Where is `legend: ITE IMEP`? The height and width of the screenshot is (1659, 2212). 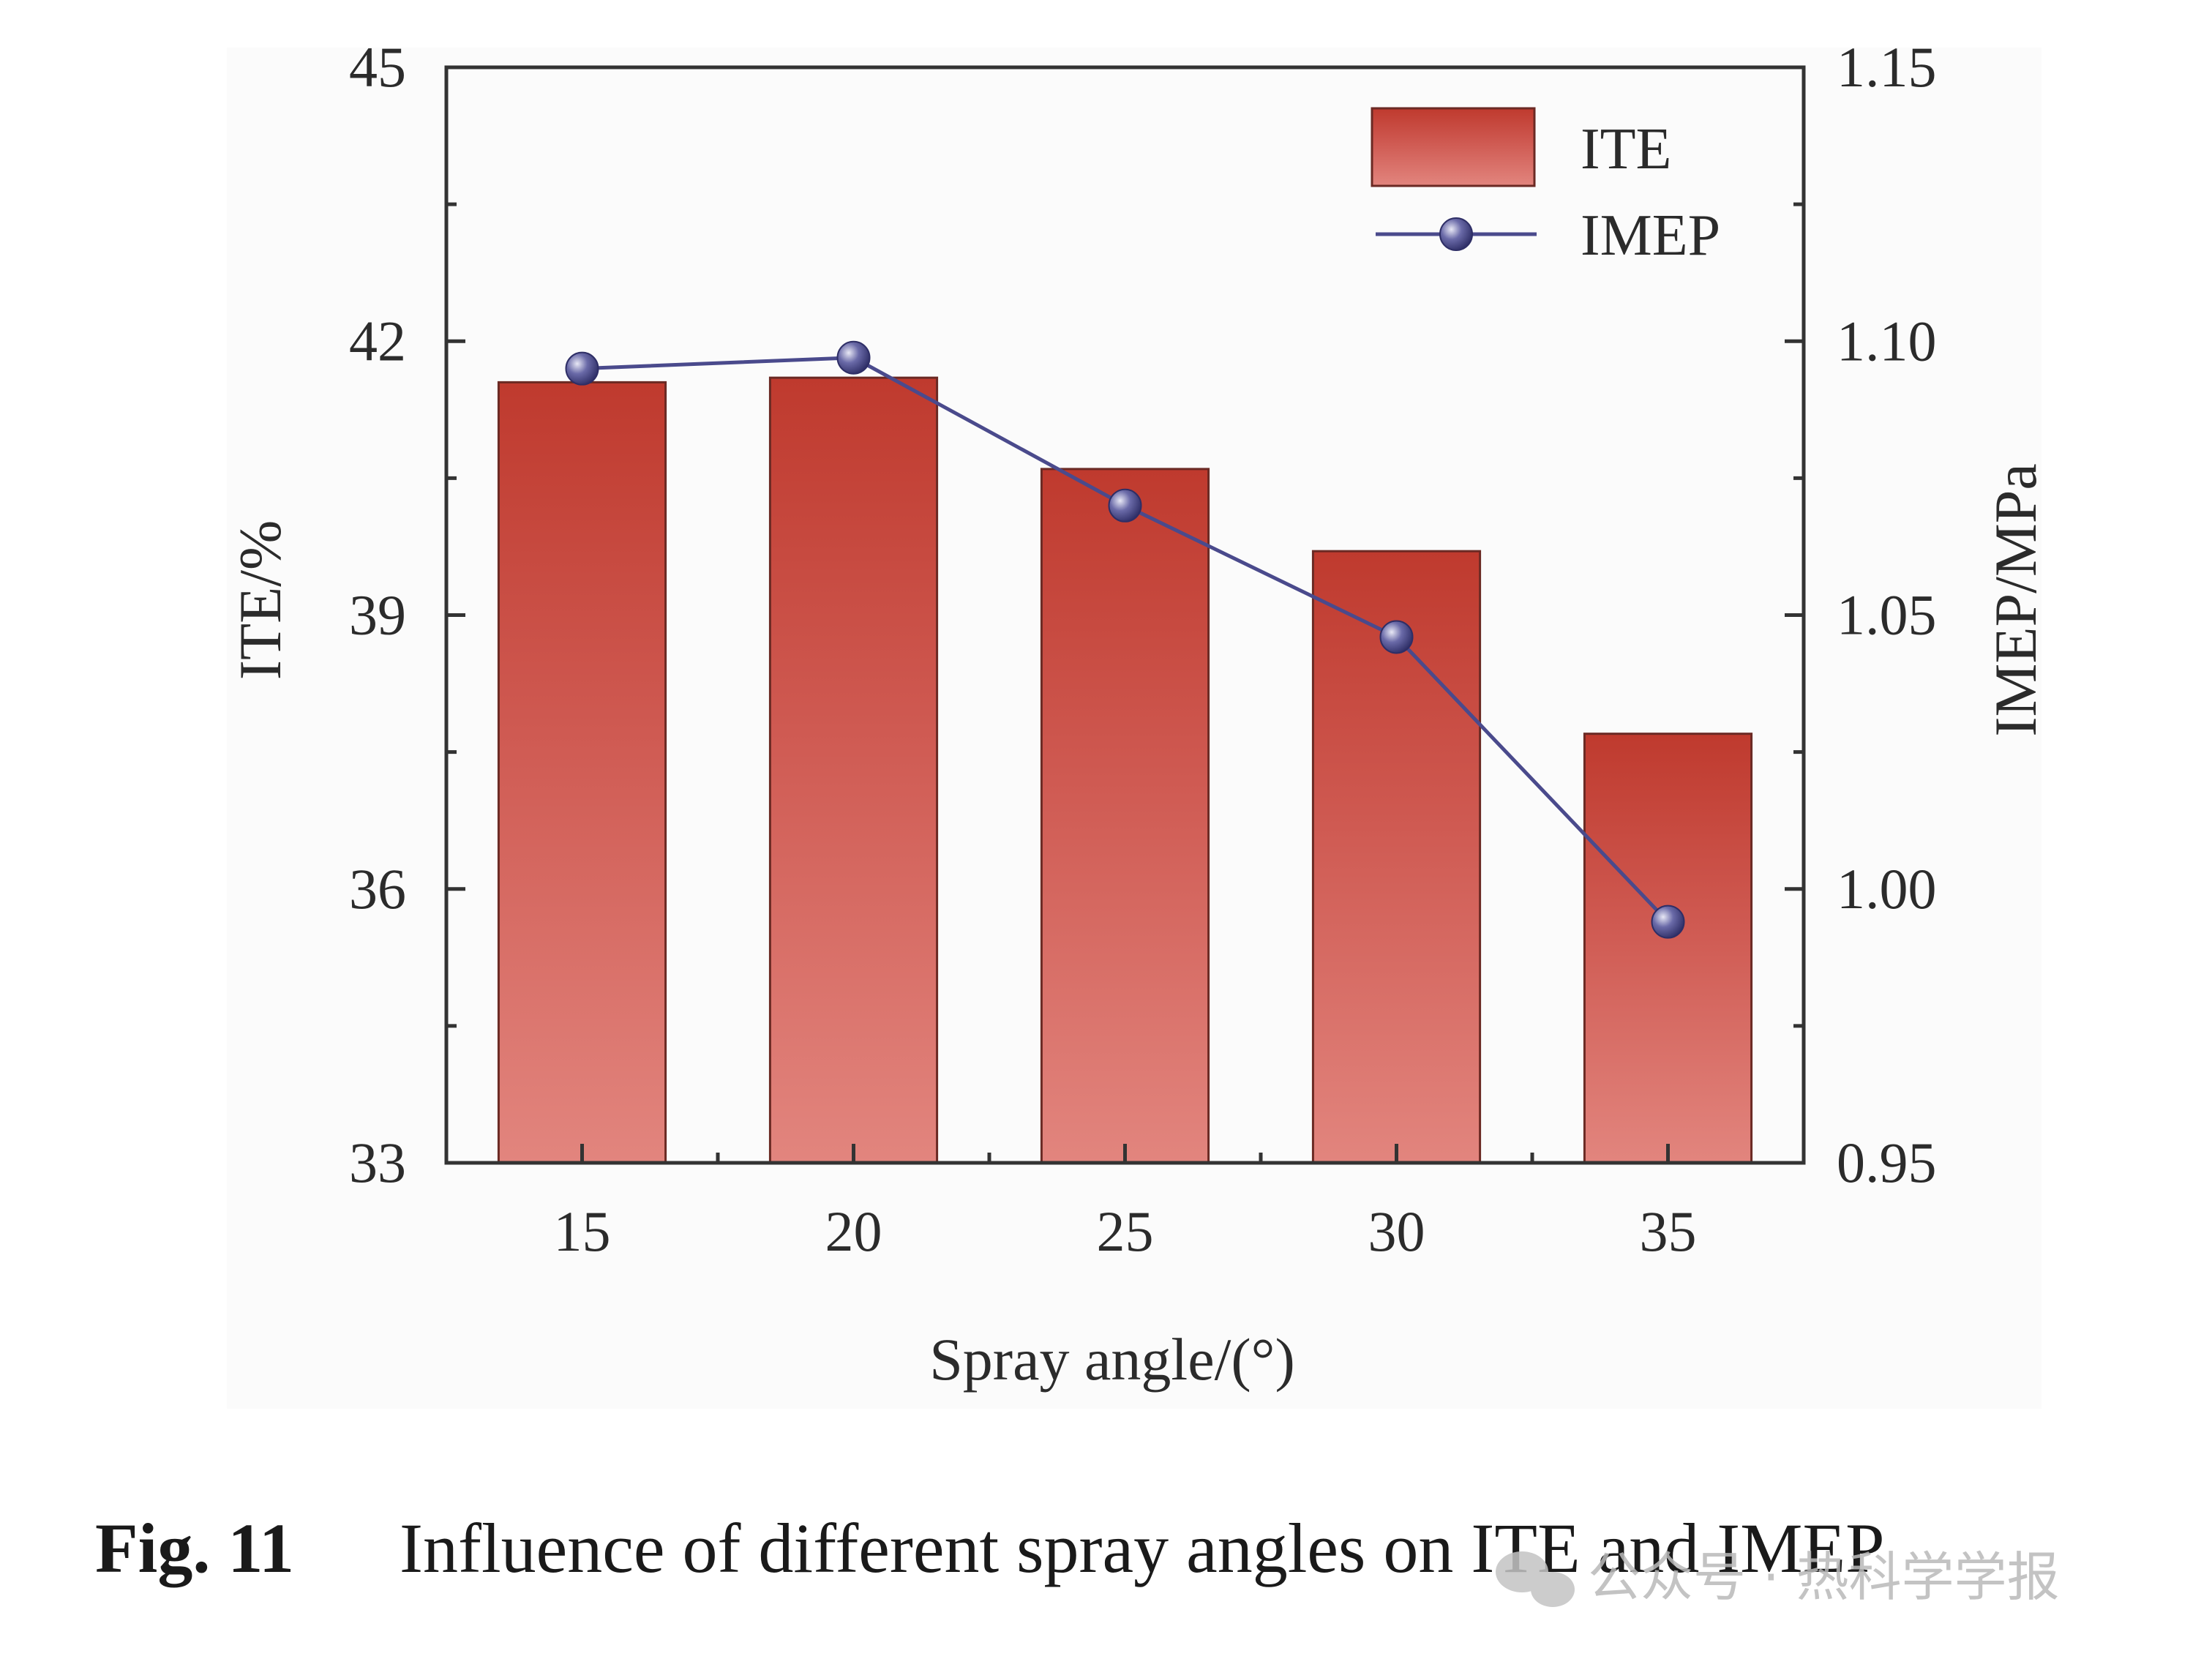
legend: ITE IMEP is located at coordinates (1545, 187).